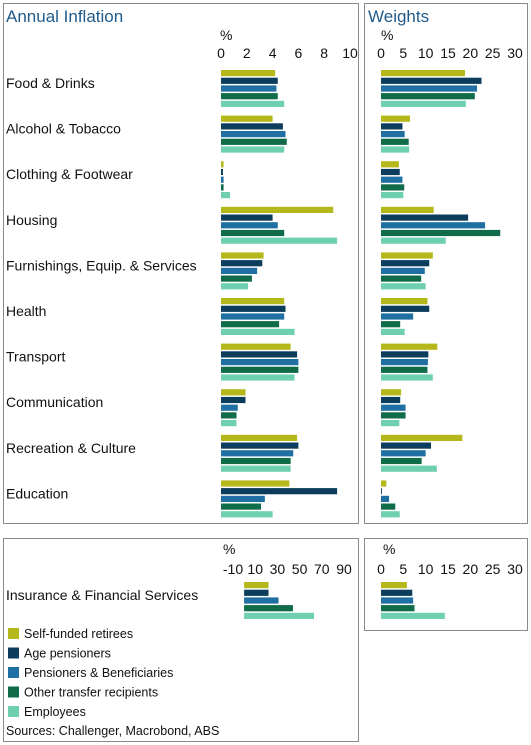  I want to click on legend-label: Pensioners & Beneficiaries, so click(98, 673).